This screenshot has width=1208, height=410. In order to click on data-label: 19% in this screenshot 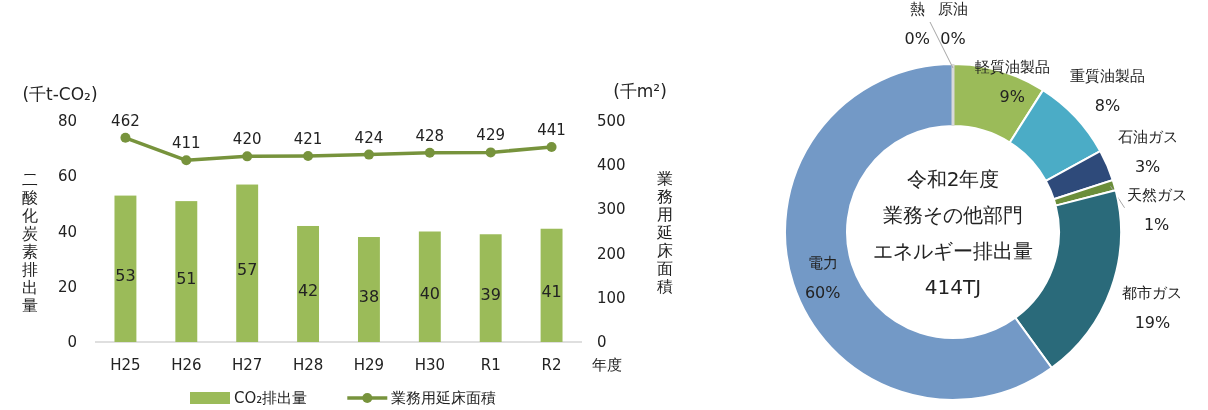, I will do `click(1152, 322)`.